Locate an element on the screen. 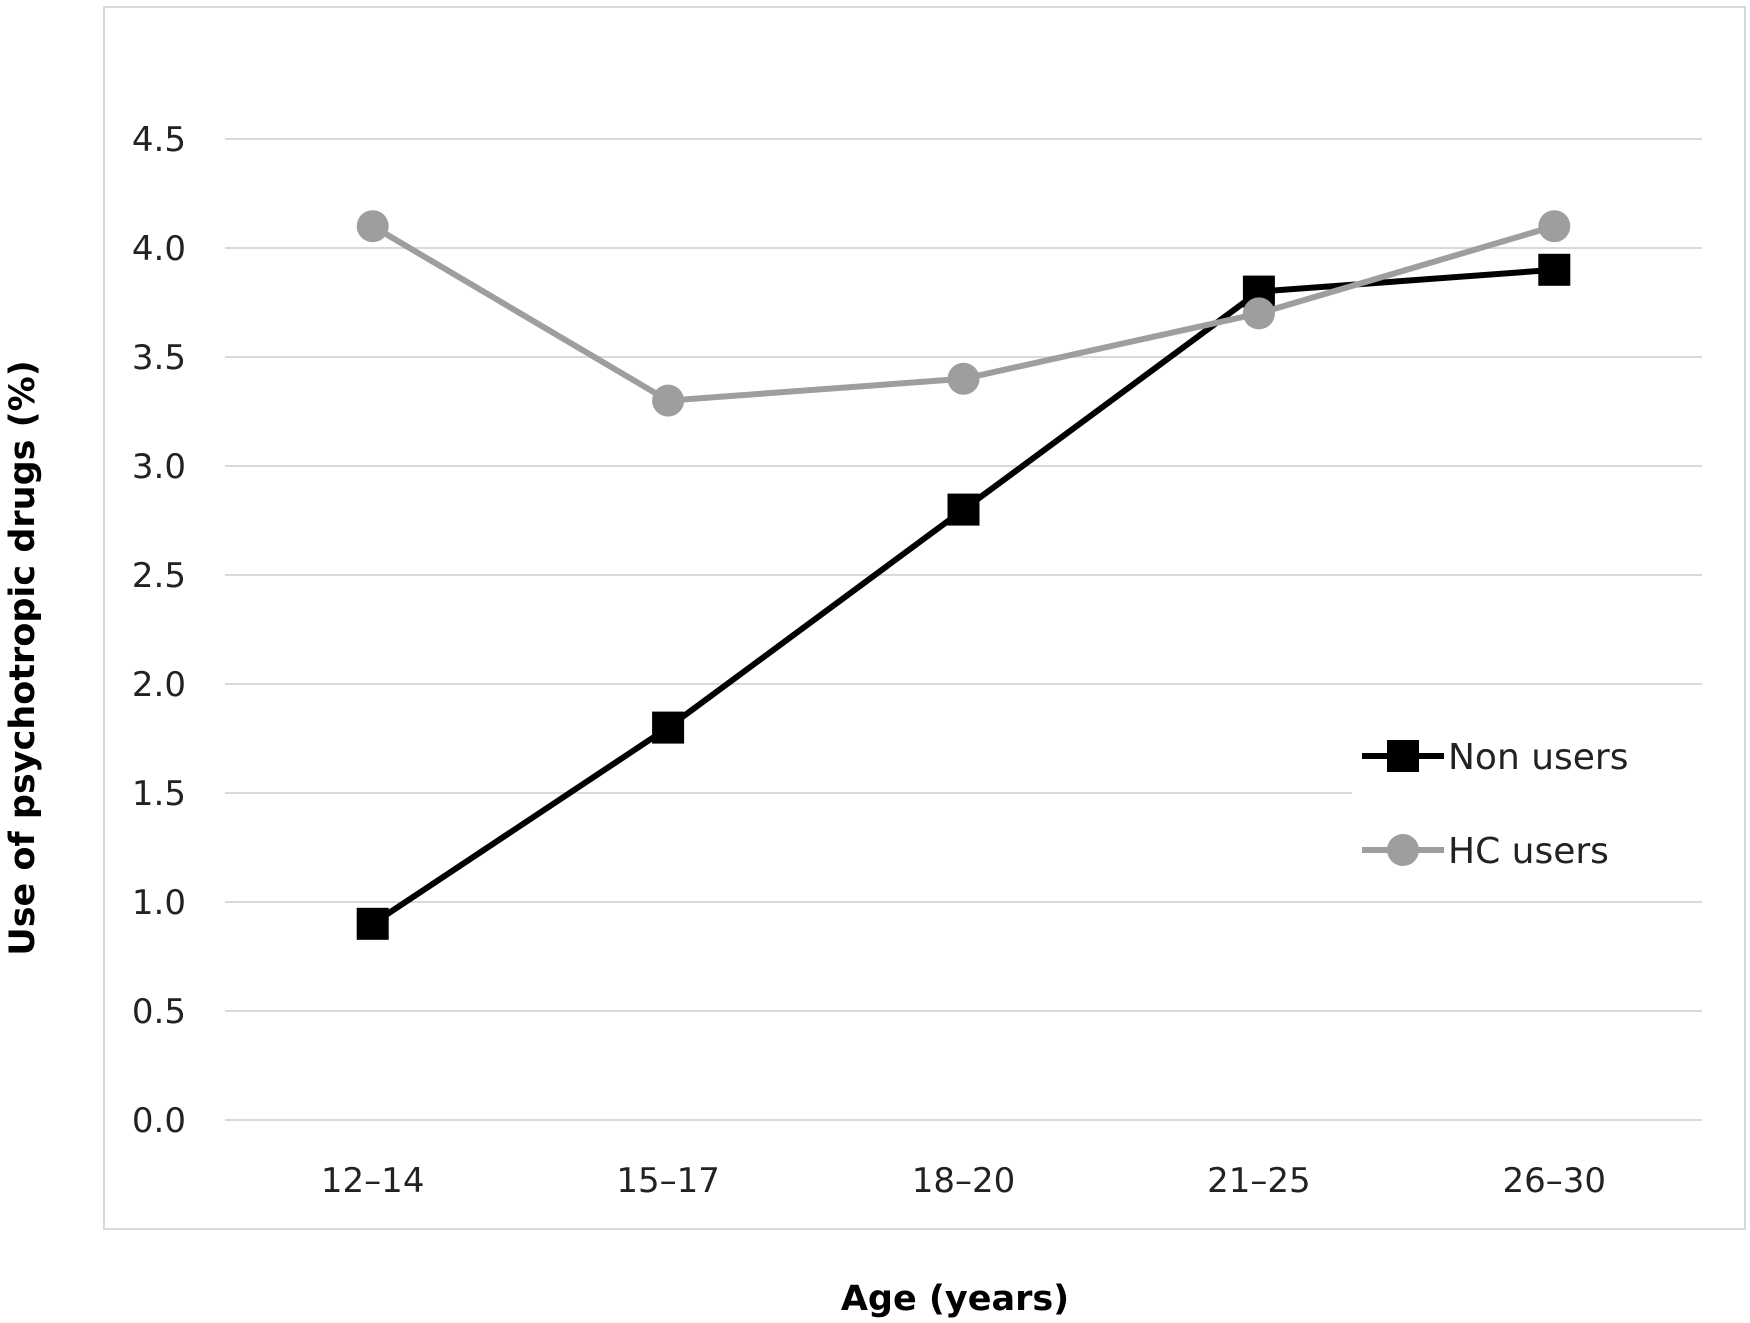  y-tick-label: 4.5 is located at coordinates (159, 140).